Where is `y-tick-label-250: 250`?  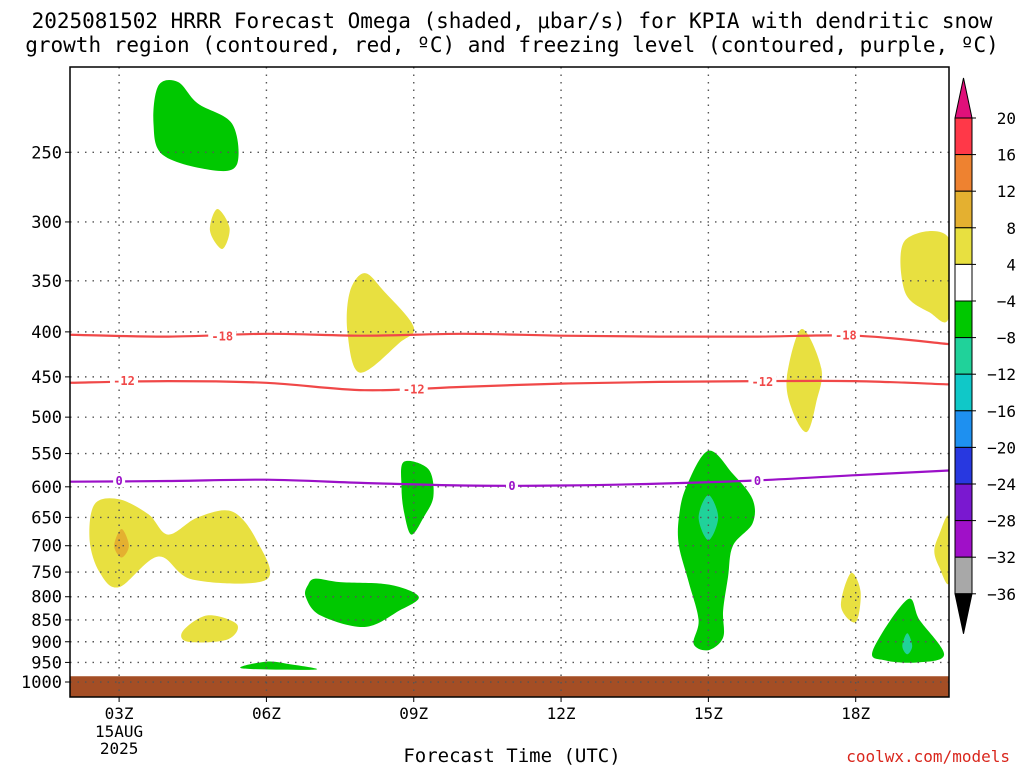 y-tick-label-250: 250 is located at coordinates (46, 153).